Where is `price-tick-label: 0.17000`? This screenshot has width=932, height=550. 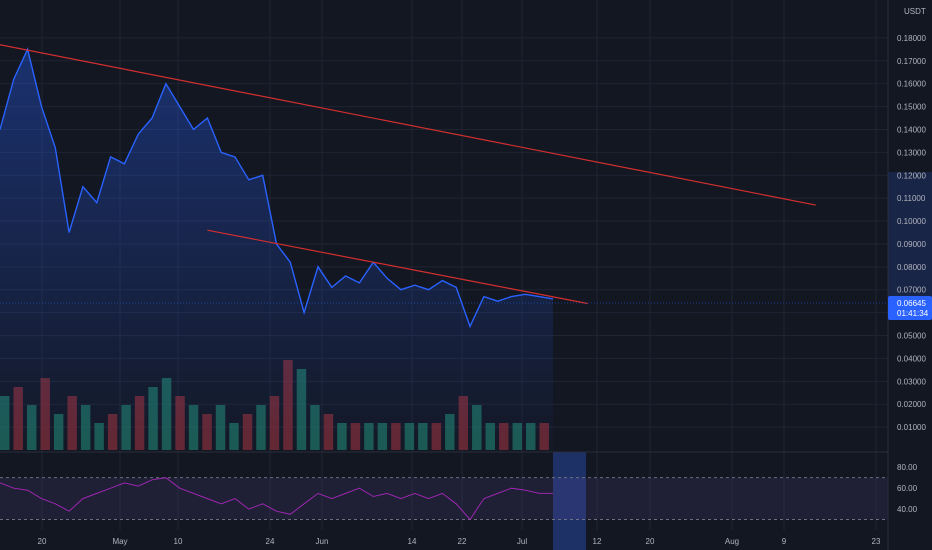 price-tick-label: 0.17000 is located at coordinates (911, 61).